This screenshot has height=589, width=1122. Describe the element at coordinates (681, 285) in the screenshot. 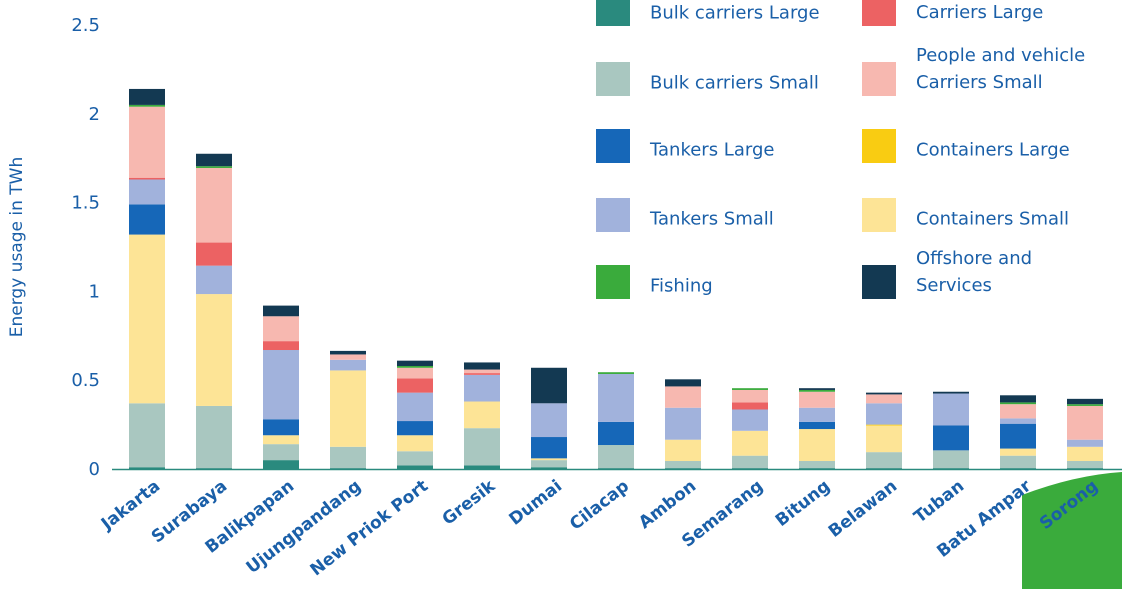

I see `legend-label: Fishing` at that location.